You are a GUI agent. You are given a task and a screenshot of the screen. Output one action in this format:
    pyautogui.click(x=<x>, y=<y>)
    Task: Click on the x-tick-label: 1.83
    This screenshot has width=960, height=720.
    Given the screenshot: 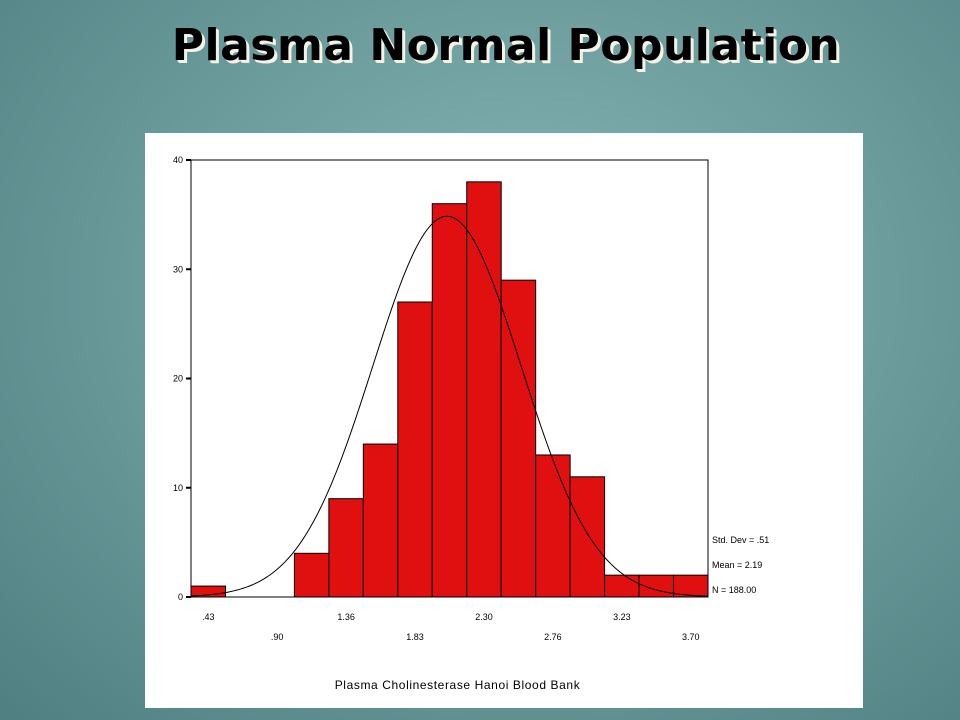 What is the action you would take?
    pyautogui.click(x=415, y=637)
    